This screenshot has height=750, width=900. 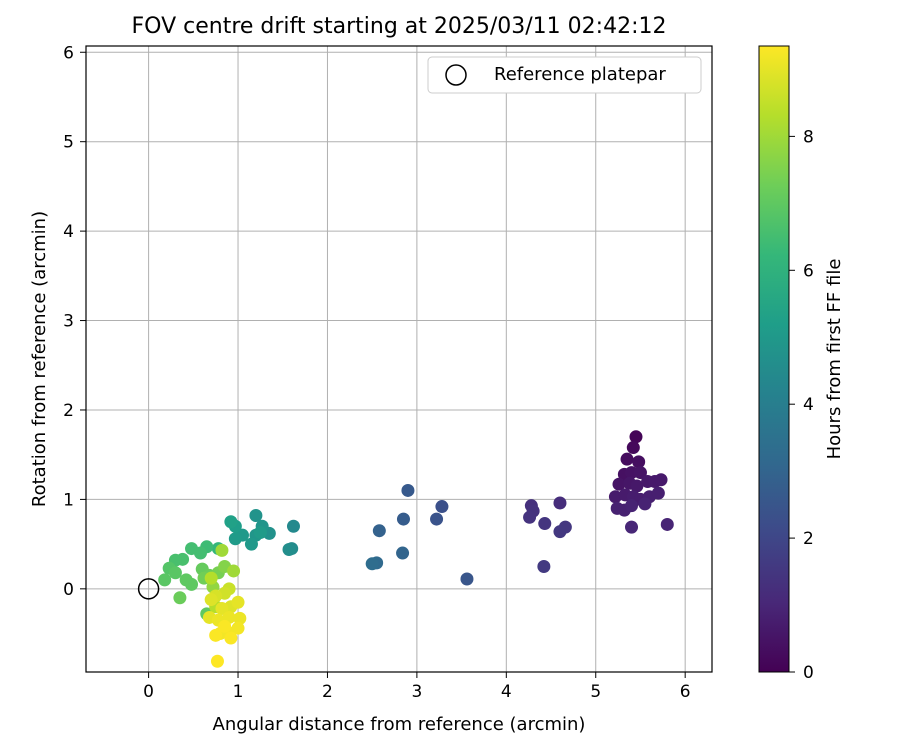 What do you see at coordinates (39, 359) in the screenshot?
I see `y-axis-label: Rotation from reference (arcmin)` at bounding box center [39, 359].